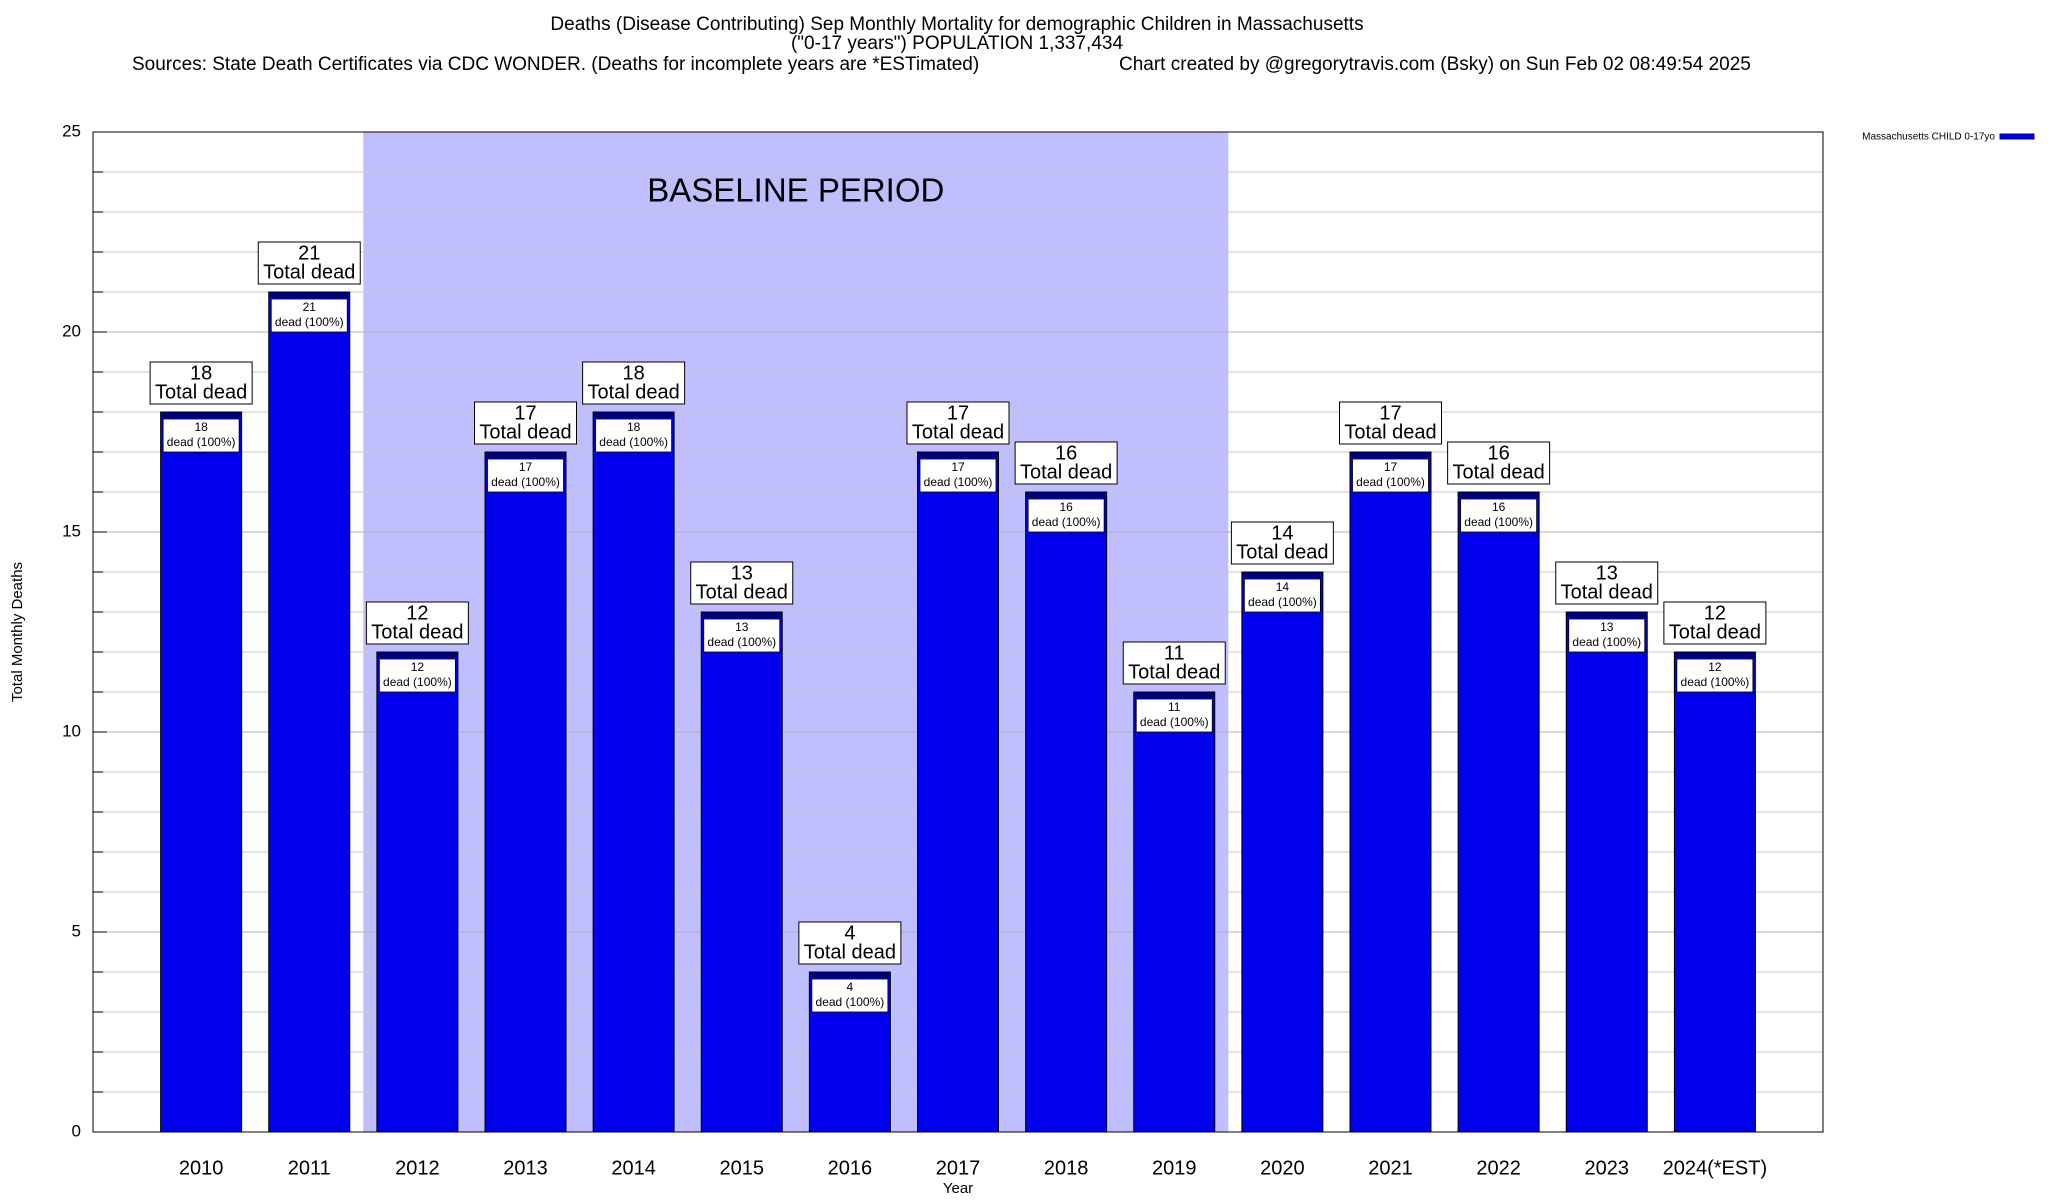  What do you see at coordinates (633, 1168) in the screenshot?
I see `x-tick-label: 2014` at bounding box center [633, 1168].